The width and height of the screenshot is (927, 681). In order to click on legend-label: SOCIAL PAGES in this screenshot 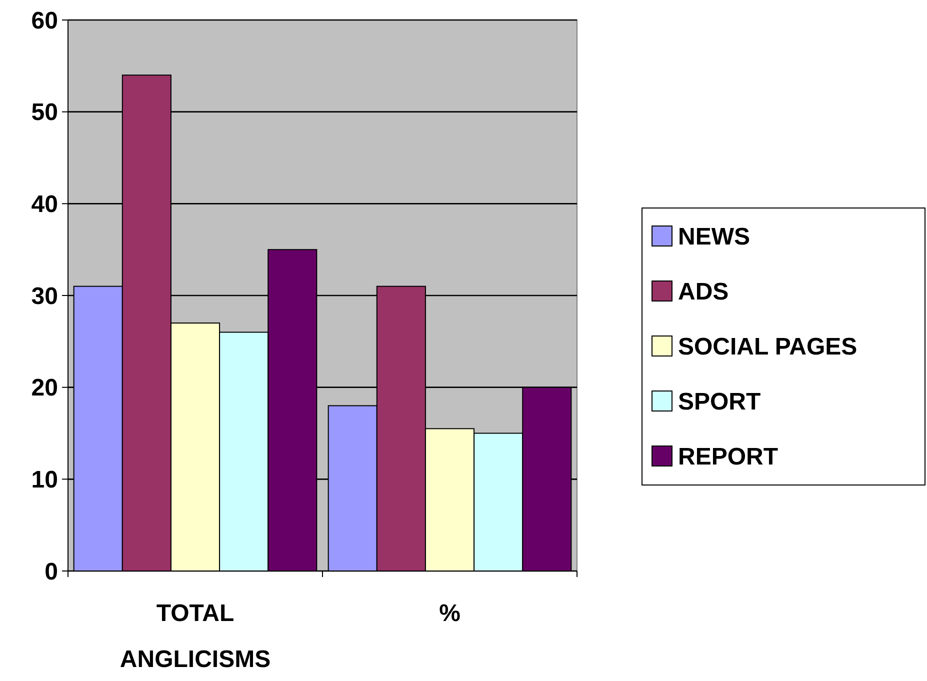, I will do `click(768, 346)`.